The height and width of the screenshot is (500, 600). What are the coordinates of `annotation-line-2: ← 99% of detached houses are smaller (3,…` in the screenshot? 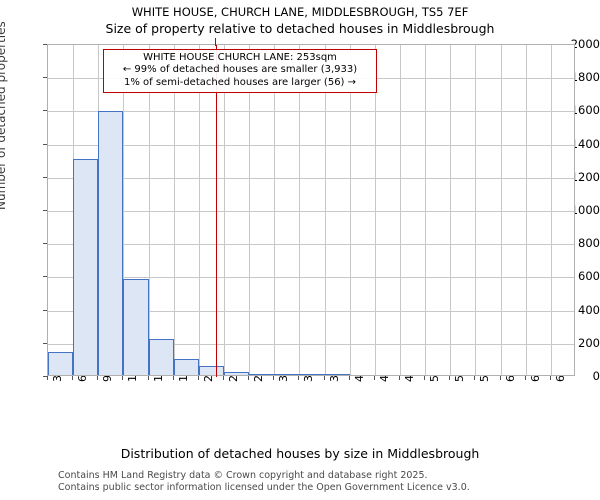 It's located at (240, 70).